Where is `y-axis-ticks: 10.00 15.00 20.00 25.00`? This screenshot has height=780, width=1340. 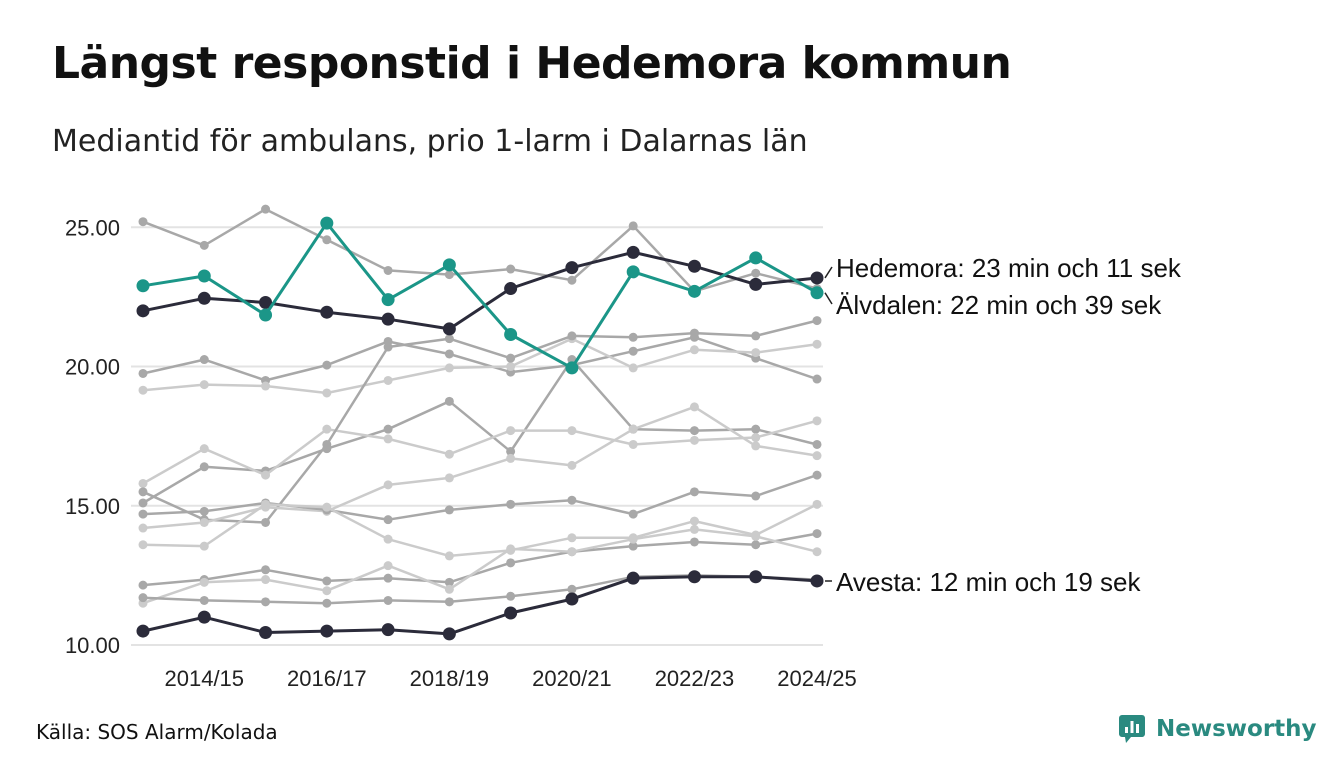 y-axis-ticks: 10.00 15.00 20.00 25.00 is located at coordinates (92, 436).